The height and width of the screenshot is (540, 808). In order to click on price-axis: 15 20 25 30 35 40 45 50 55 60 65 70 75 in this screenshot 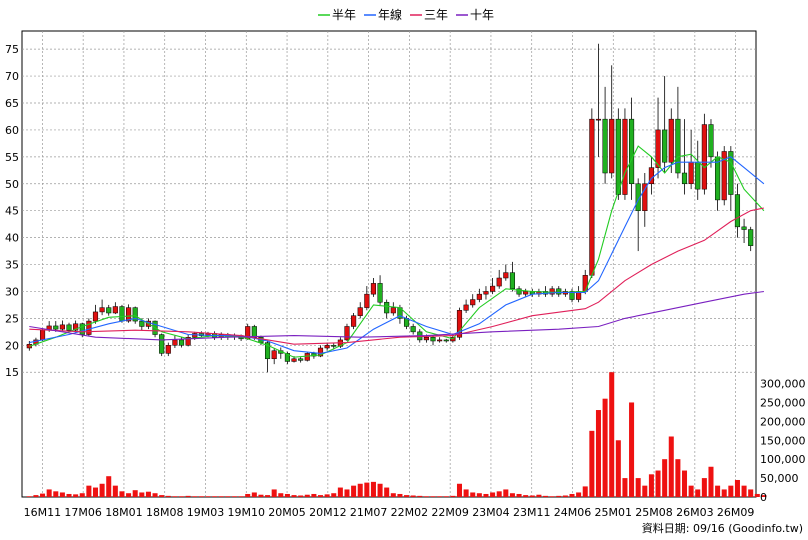, I will do `click(12, 211)`.